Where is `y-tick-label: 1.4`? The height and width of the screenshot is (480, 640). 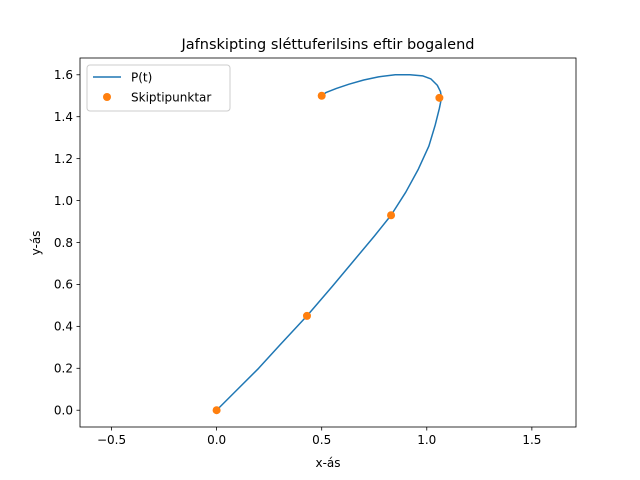
y-tick-label: 1.4 is located at coordinates (63, 117).